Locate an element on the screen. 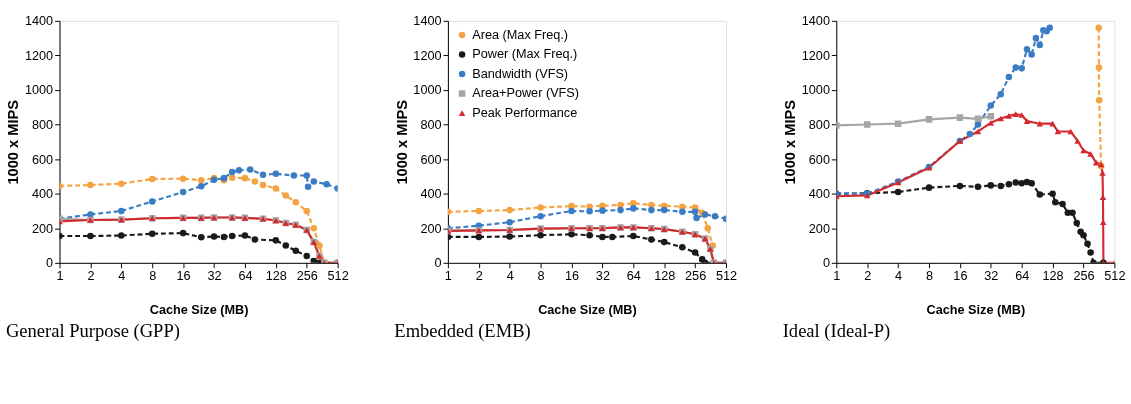  legend-label: Peak Performance is located at coordinates (525, 112).